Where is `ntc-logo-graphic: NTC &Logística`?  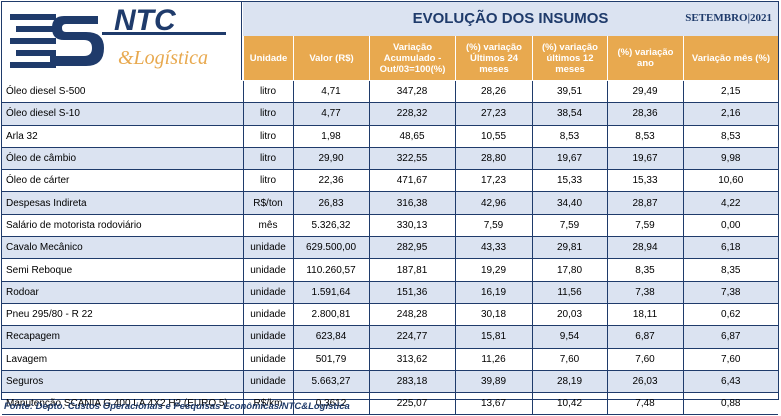 ntc-logo-graphic: NTC &Logística is located at coordinates (118, 36).